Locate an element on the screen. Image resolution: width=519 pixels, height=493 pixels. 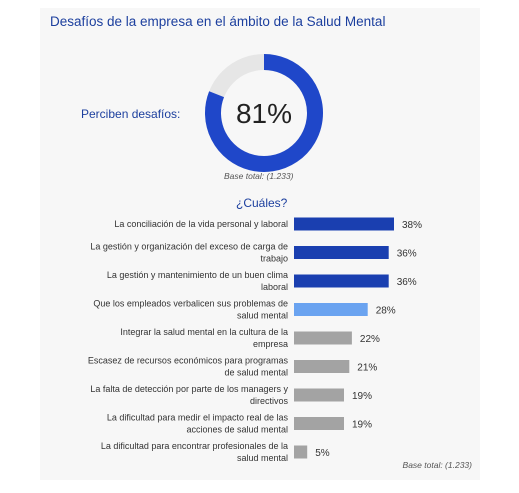
base-total-bottom: Base total: (1.233) is located at coordinates (437, 465).